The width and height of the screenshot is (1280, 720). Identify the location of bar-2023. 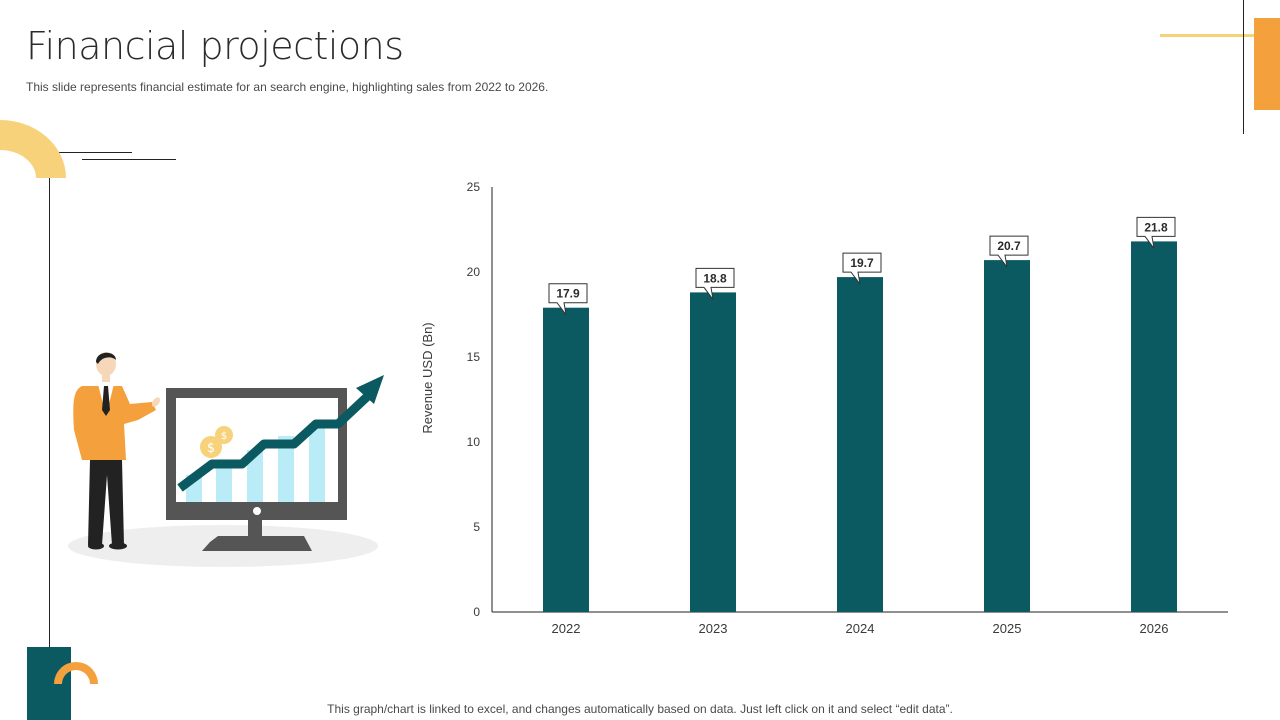
(713, 452).